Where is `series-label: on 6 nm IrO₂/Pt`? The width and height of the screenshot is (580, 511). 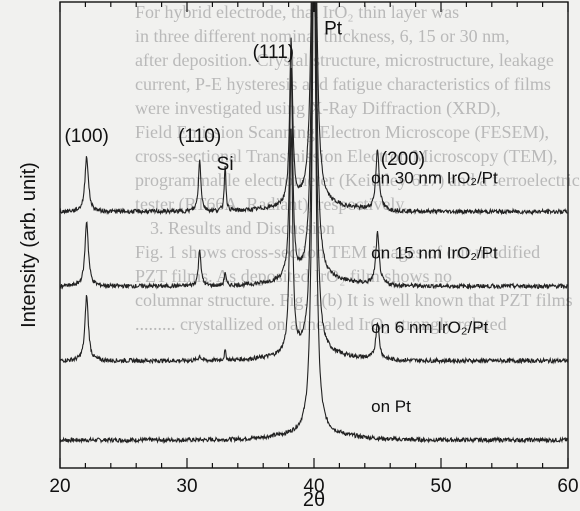 series-label: on 6 nm IrO₂/Pt is located at coordinates (429, 327).